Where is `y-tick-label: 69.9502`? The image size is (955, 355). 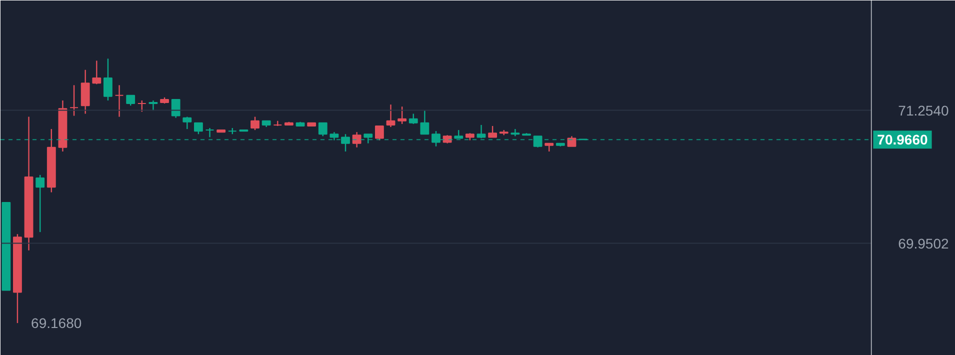 y-tick-label: 69.9502 is located at coordinates (923, 243).